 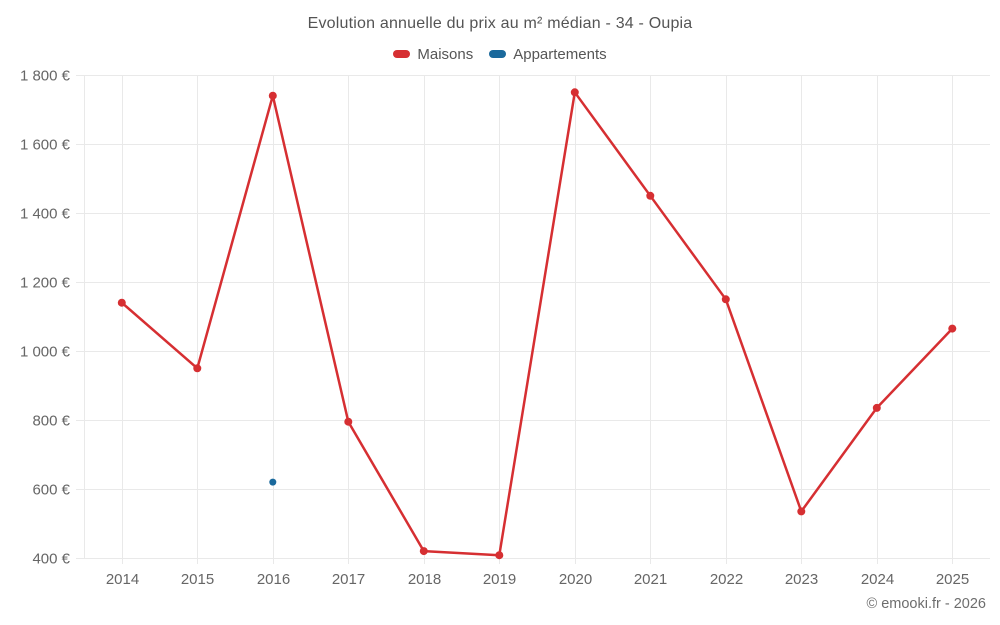 I want to click on data-point-maisons-2020, so click(x=574, y=92).